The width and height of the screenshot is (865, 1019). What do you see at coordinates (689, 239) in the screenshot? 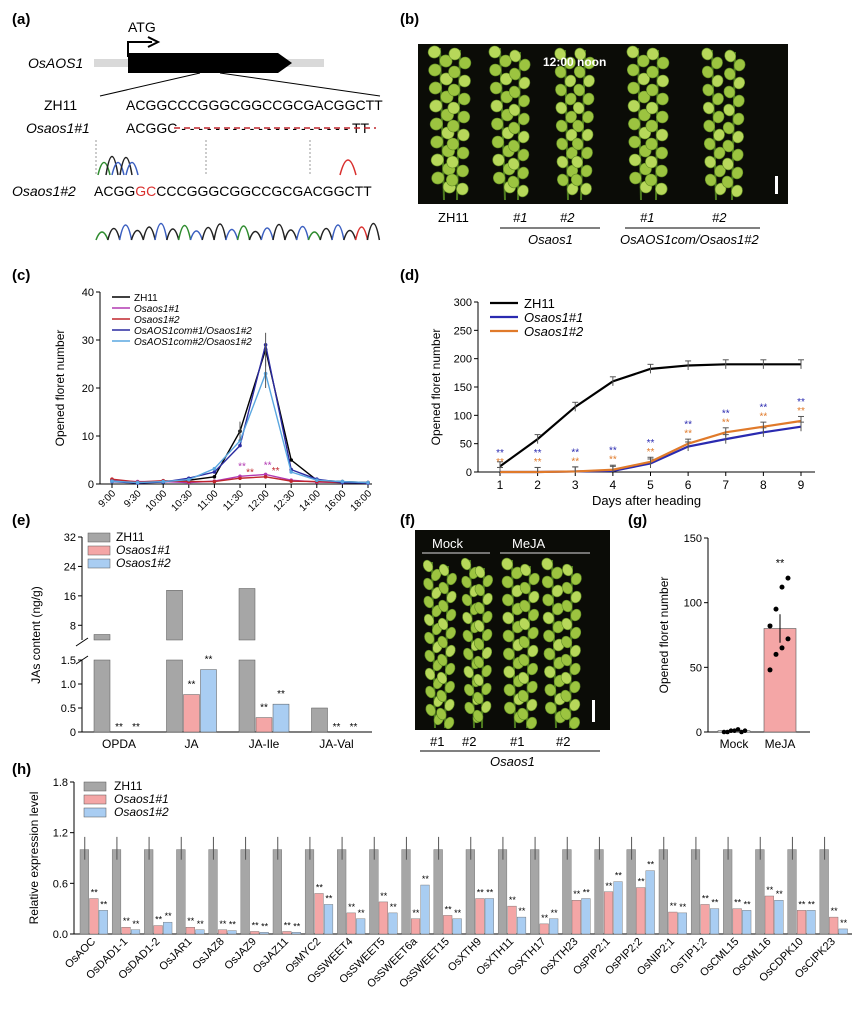
I see `group-label: OsAOS1com/Osaos1#2` at bounding box center [689, 239].